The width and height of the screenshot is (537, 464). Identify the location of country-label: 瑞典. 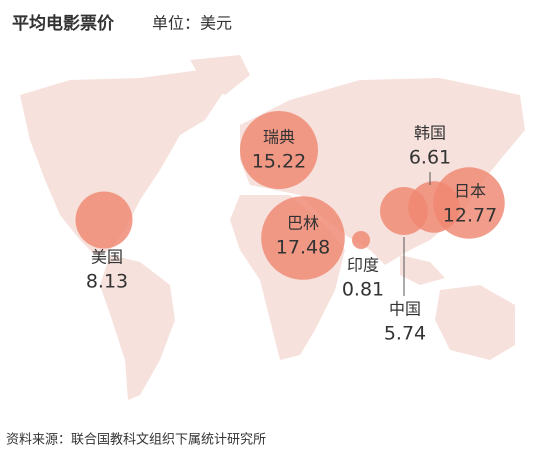
(279, 137).